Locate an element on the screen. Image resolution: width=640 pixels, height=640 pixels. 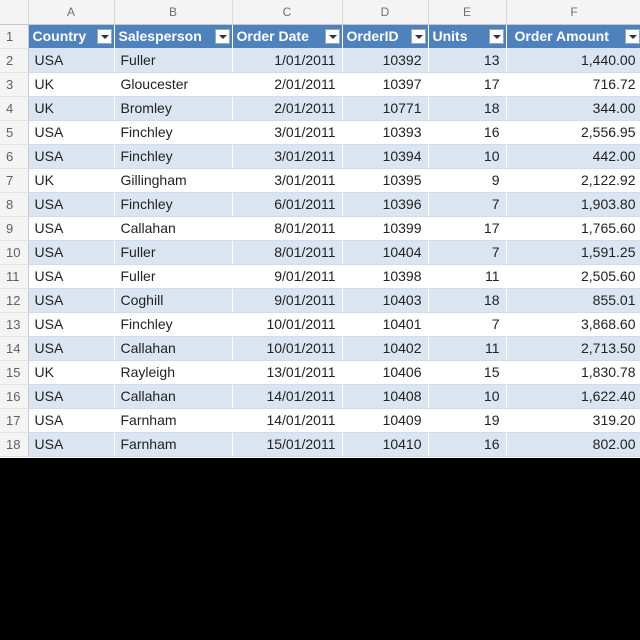
table-cell: 10392 is located at coordinates (385, 60).